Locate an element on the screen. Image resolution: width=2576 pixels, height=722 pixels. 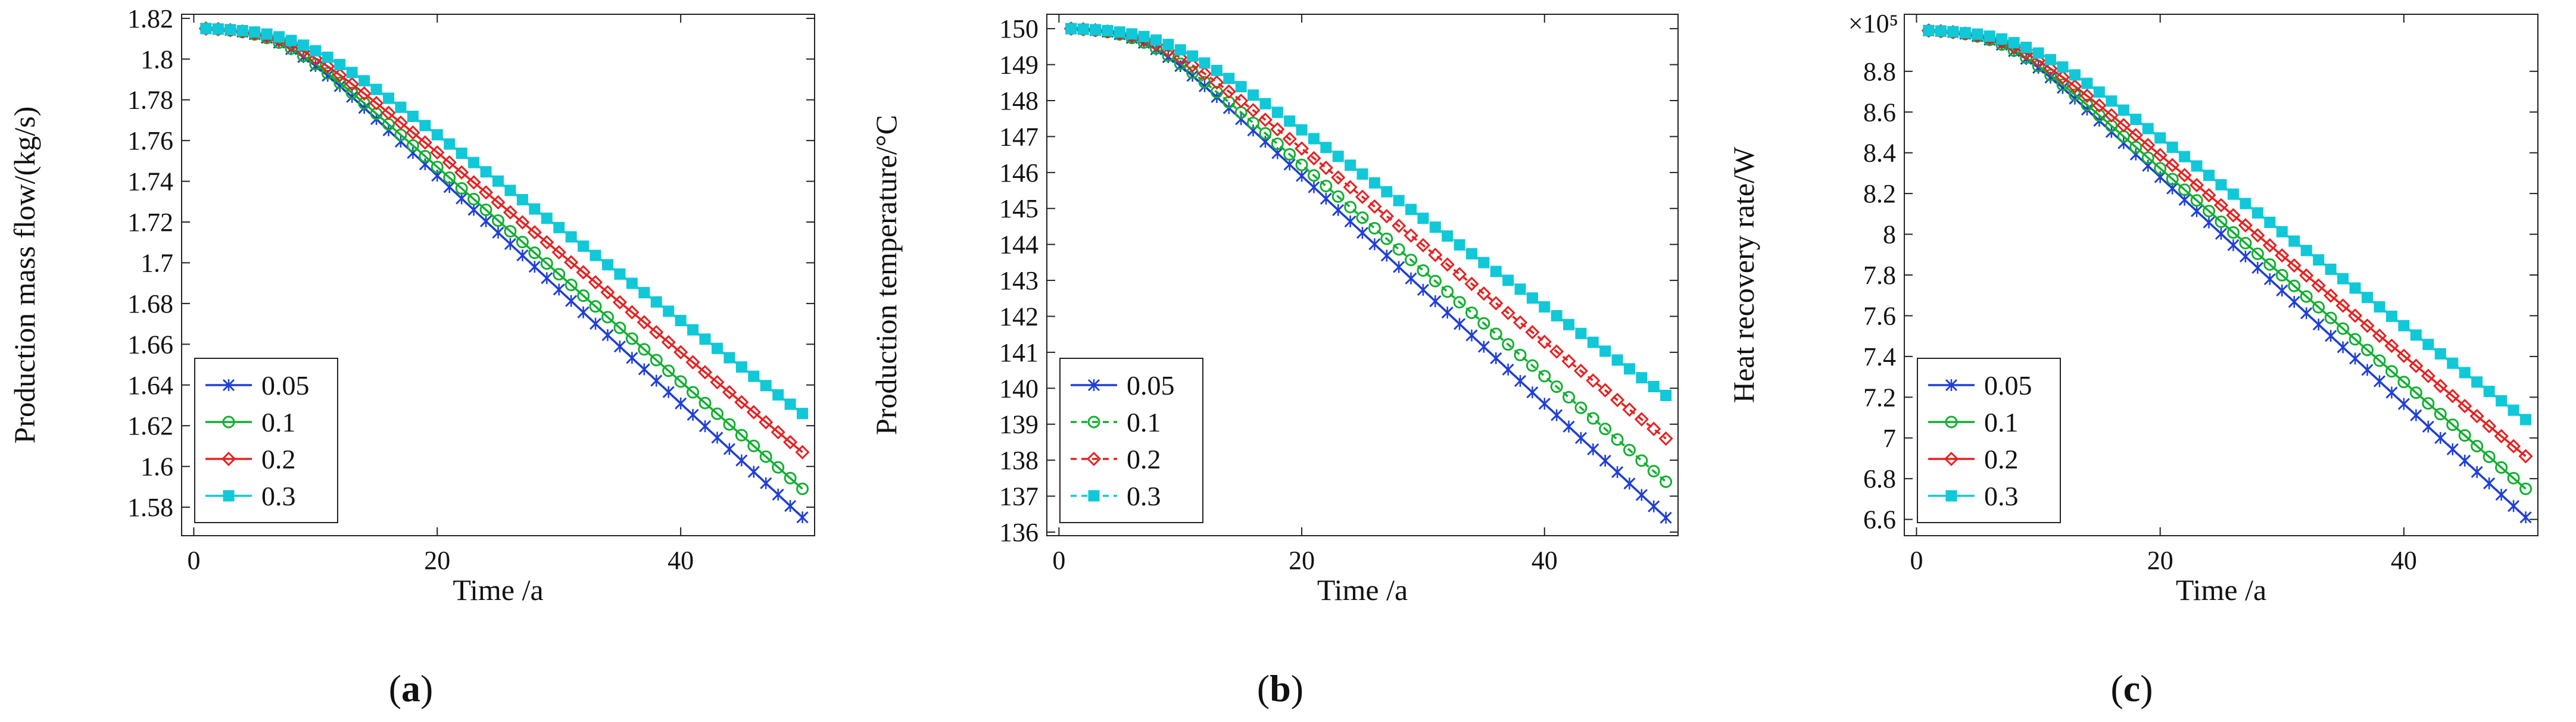
y-tick-label: 7.8 is located at coordinates (1880, 275).